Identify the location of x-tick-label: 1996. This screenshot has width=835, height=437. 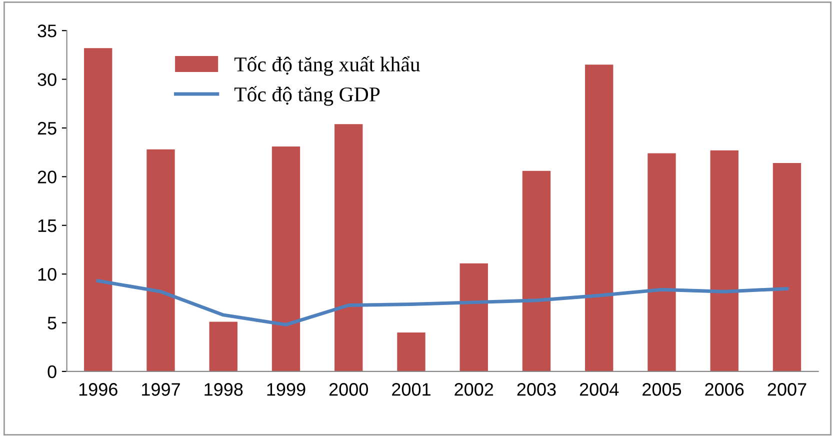
(98, 389).